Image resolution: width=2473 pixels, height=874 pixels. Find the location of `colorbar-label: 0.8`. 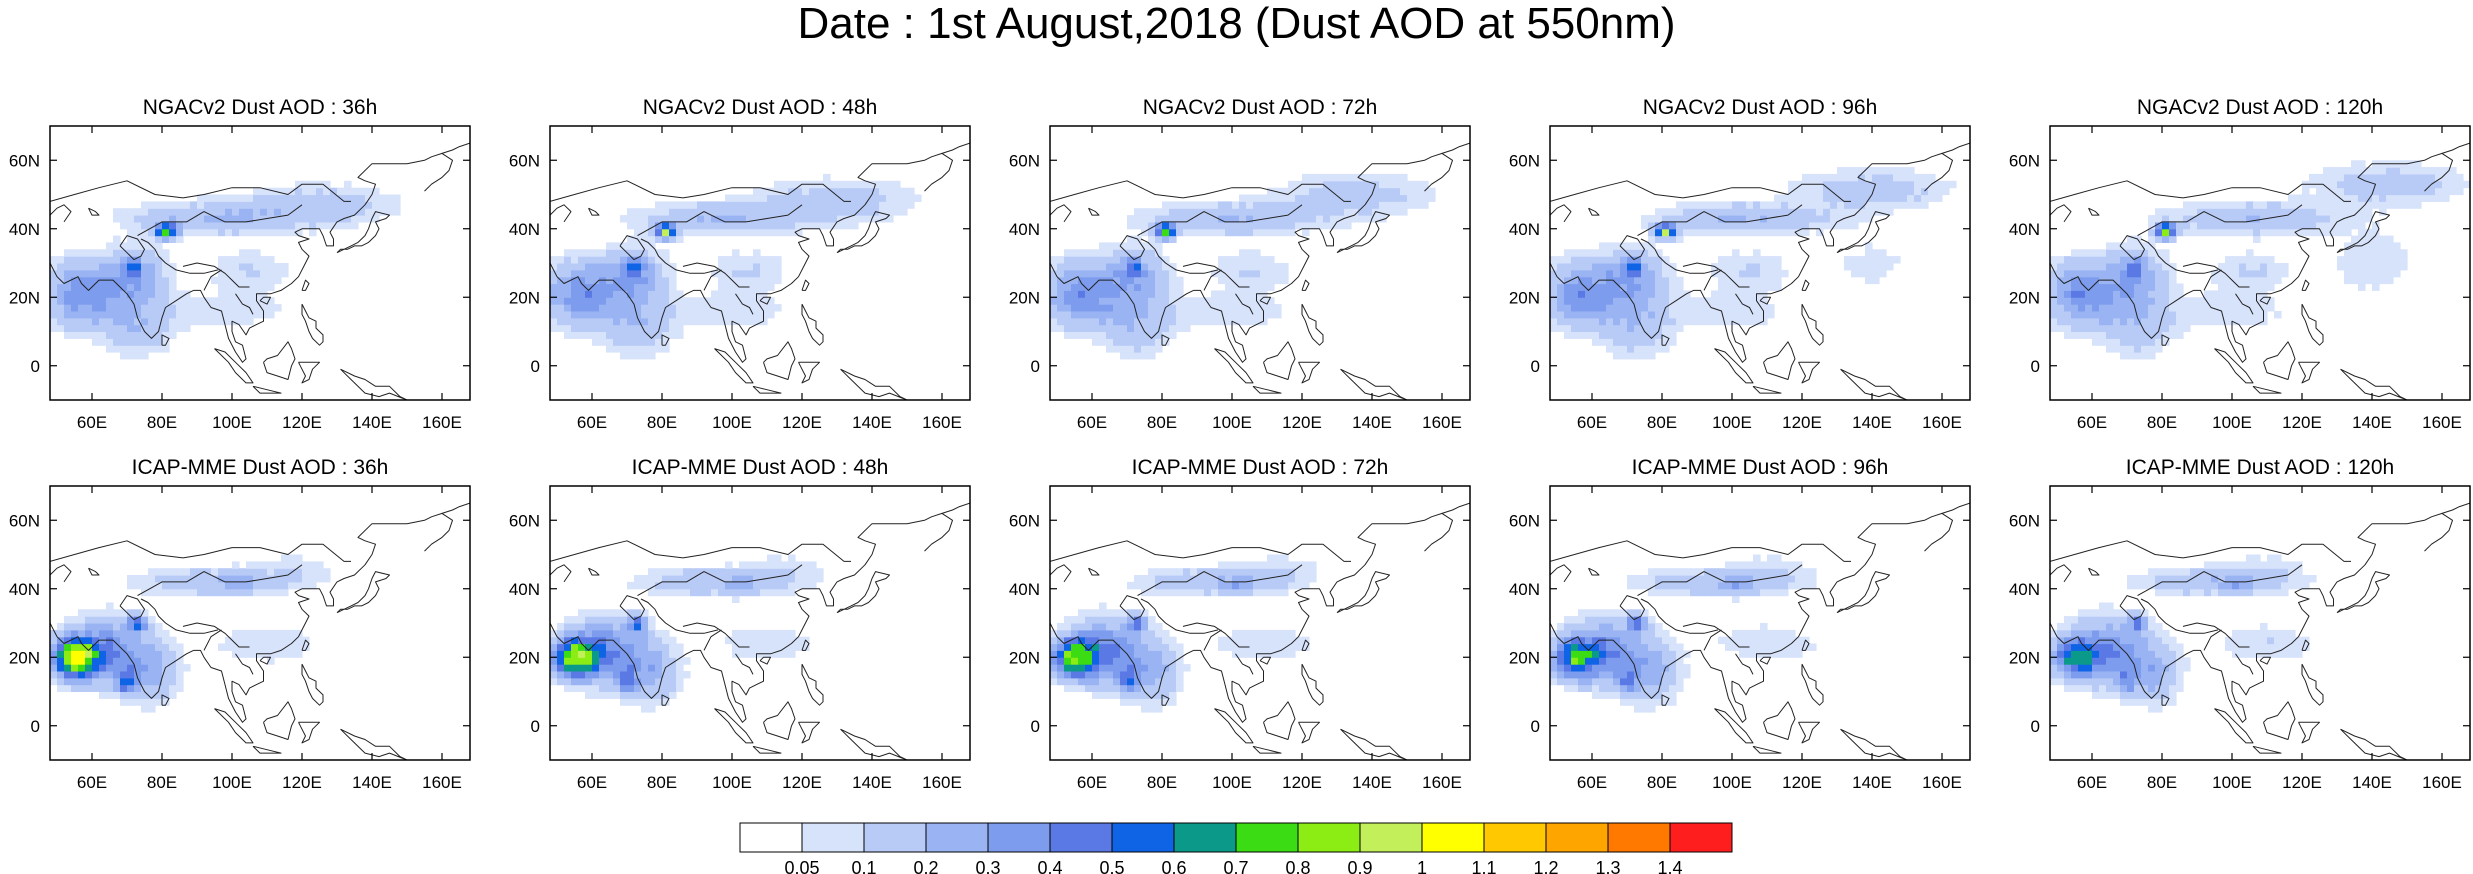

colorbar-label: 0.8 is located at coordinates (1297, 866).